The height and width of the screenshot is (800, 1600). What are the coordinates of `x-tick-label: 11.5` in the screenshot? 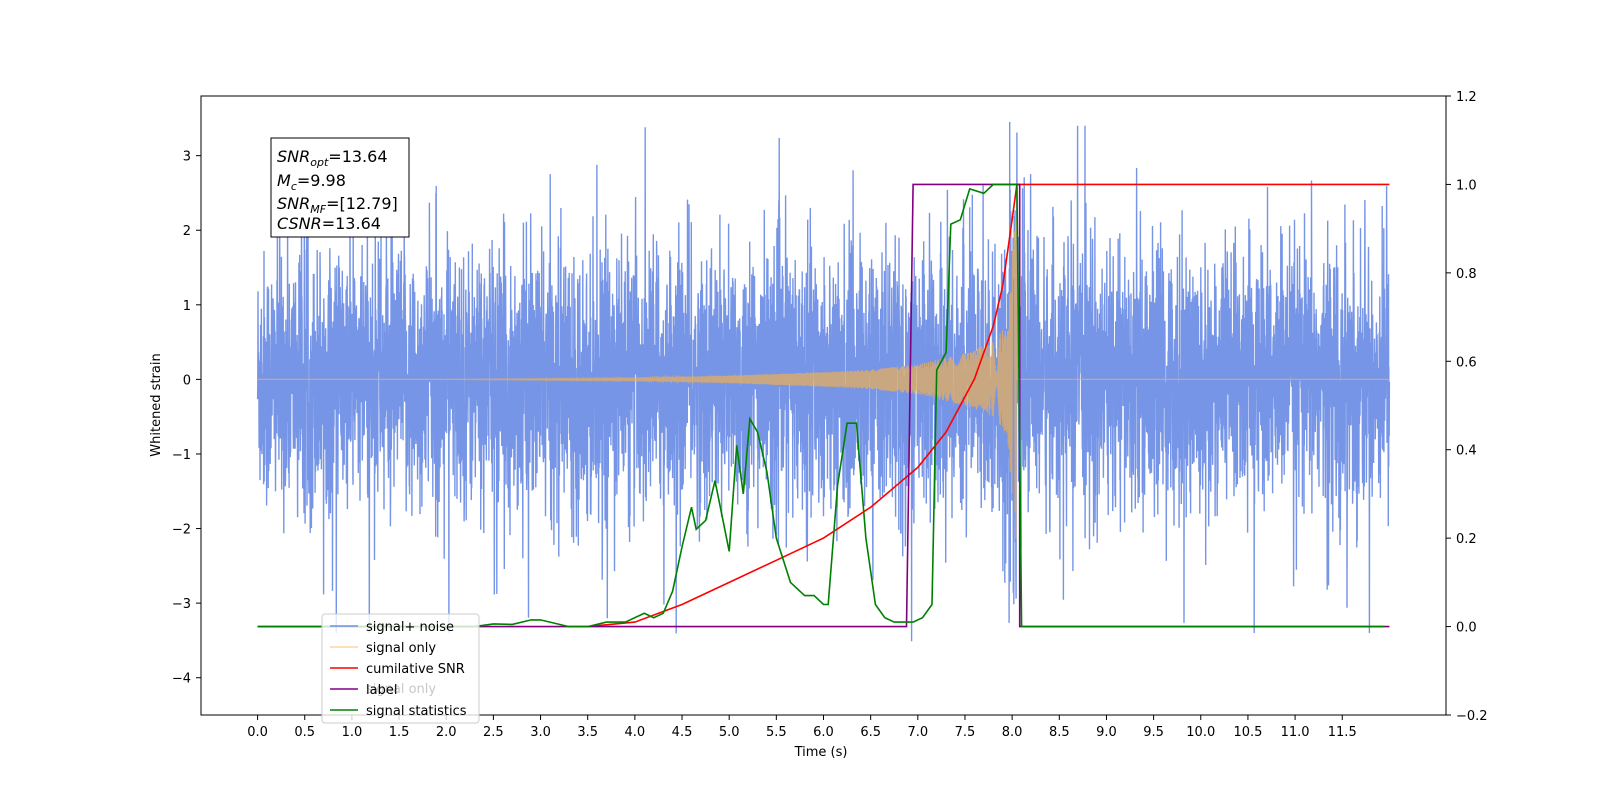 It's located at (1342, 732).